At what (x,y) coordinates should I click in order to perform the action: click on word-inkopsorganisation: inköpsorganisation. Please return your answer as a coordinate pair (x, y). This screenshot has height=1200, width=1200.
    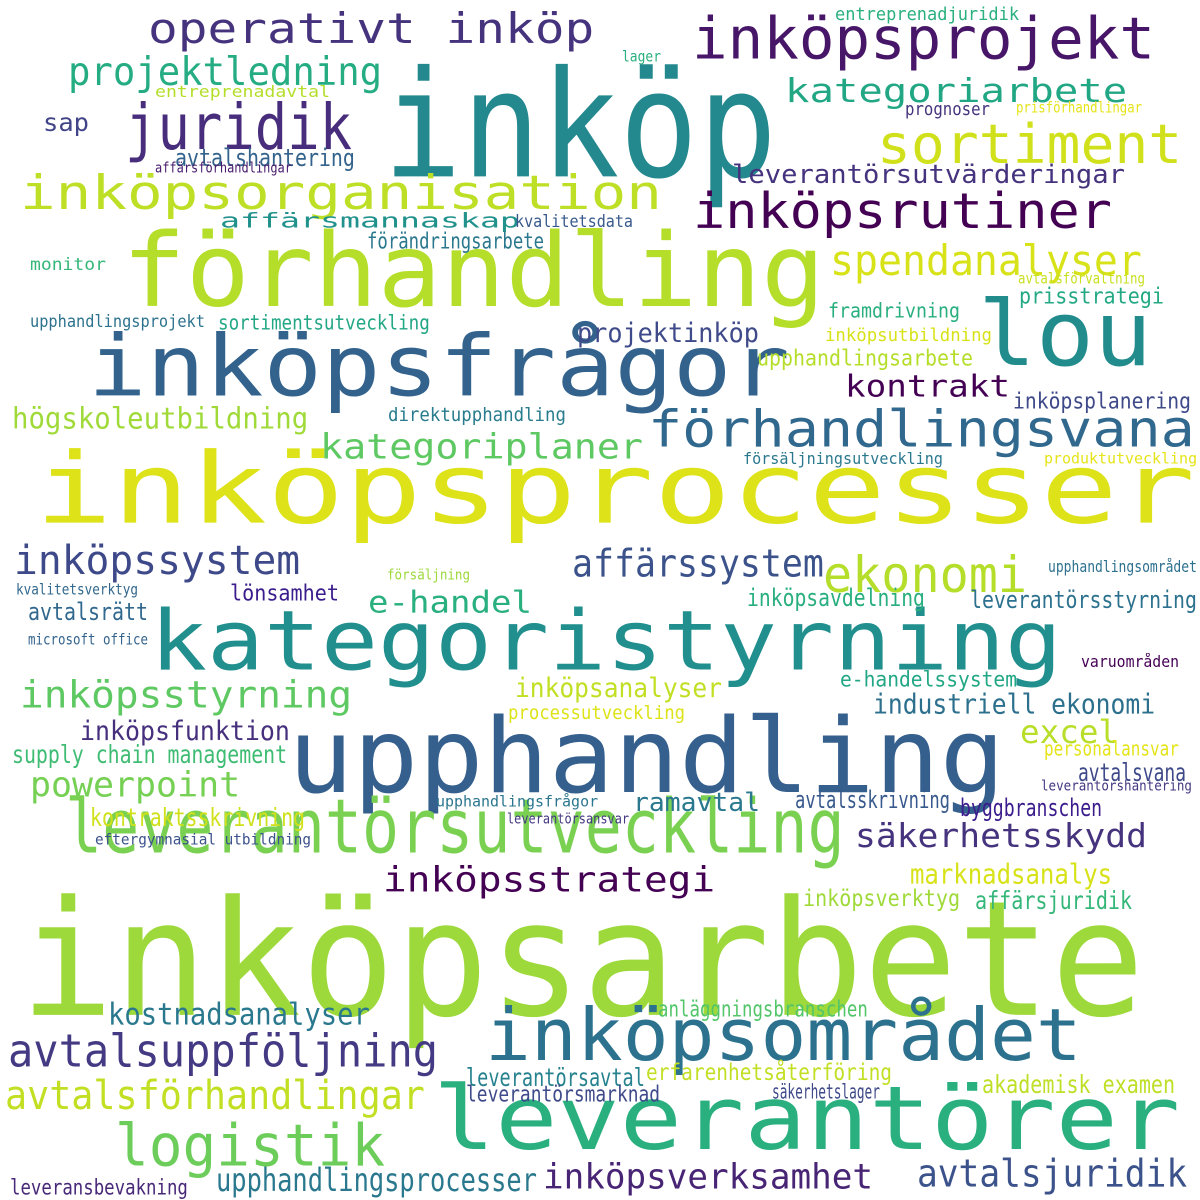
    Looking at the image, I should click on (341, 193).